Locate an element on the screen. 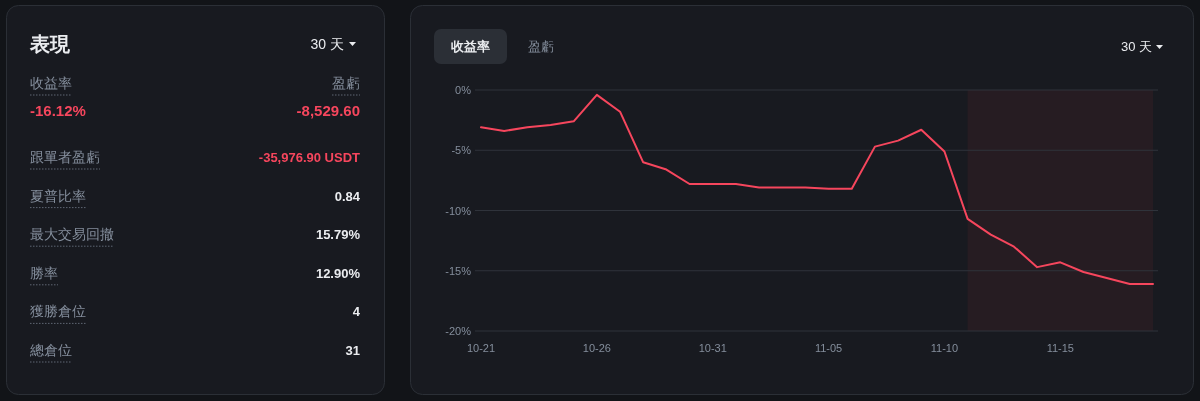 Image resolution: width=1200 pixels, height=401 pixels. text: -8,529.60 is located at coordinates (328, 110).